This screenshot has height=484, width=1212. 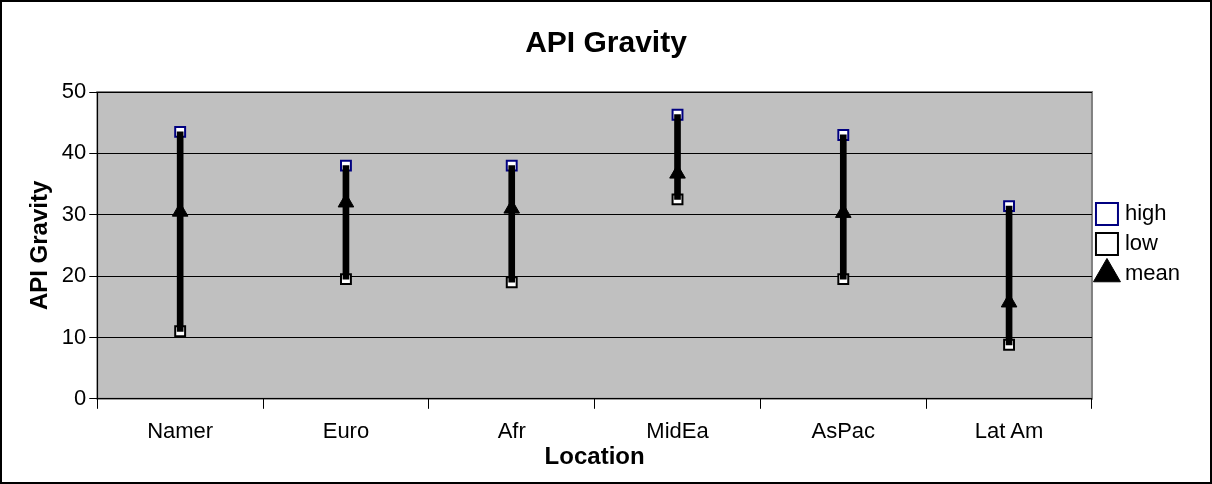 I want to click on y-tick-label: 10, so click(x=74, y=336).